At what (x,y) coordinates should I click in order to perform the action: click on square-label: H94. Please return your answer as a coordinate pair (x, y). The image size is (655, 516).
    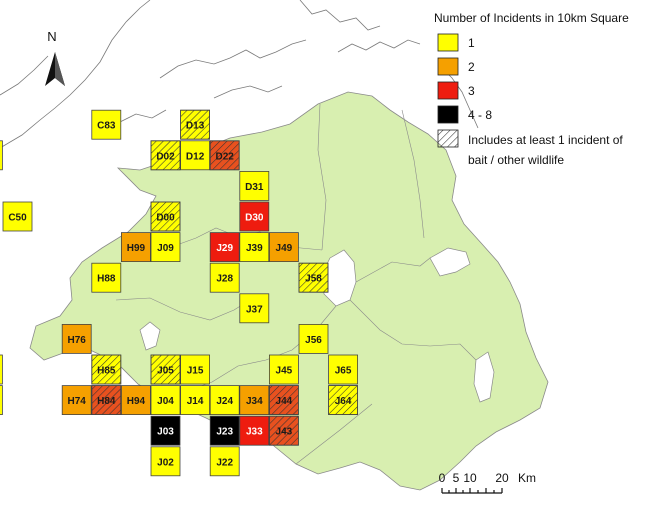
    Looking at the image, I should click on (136, 401).